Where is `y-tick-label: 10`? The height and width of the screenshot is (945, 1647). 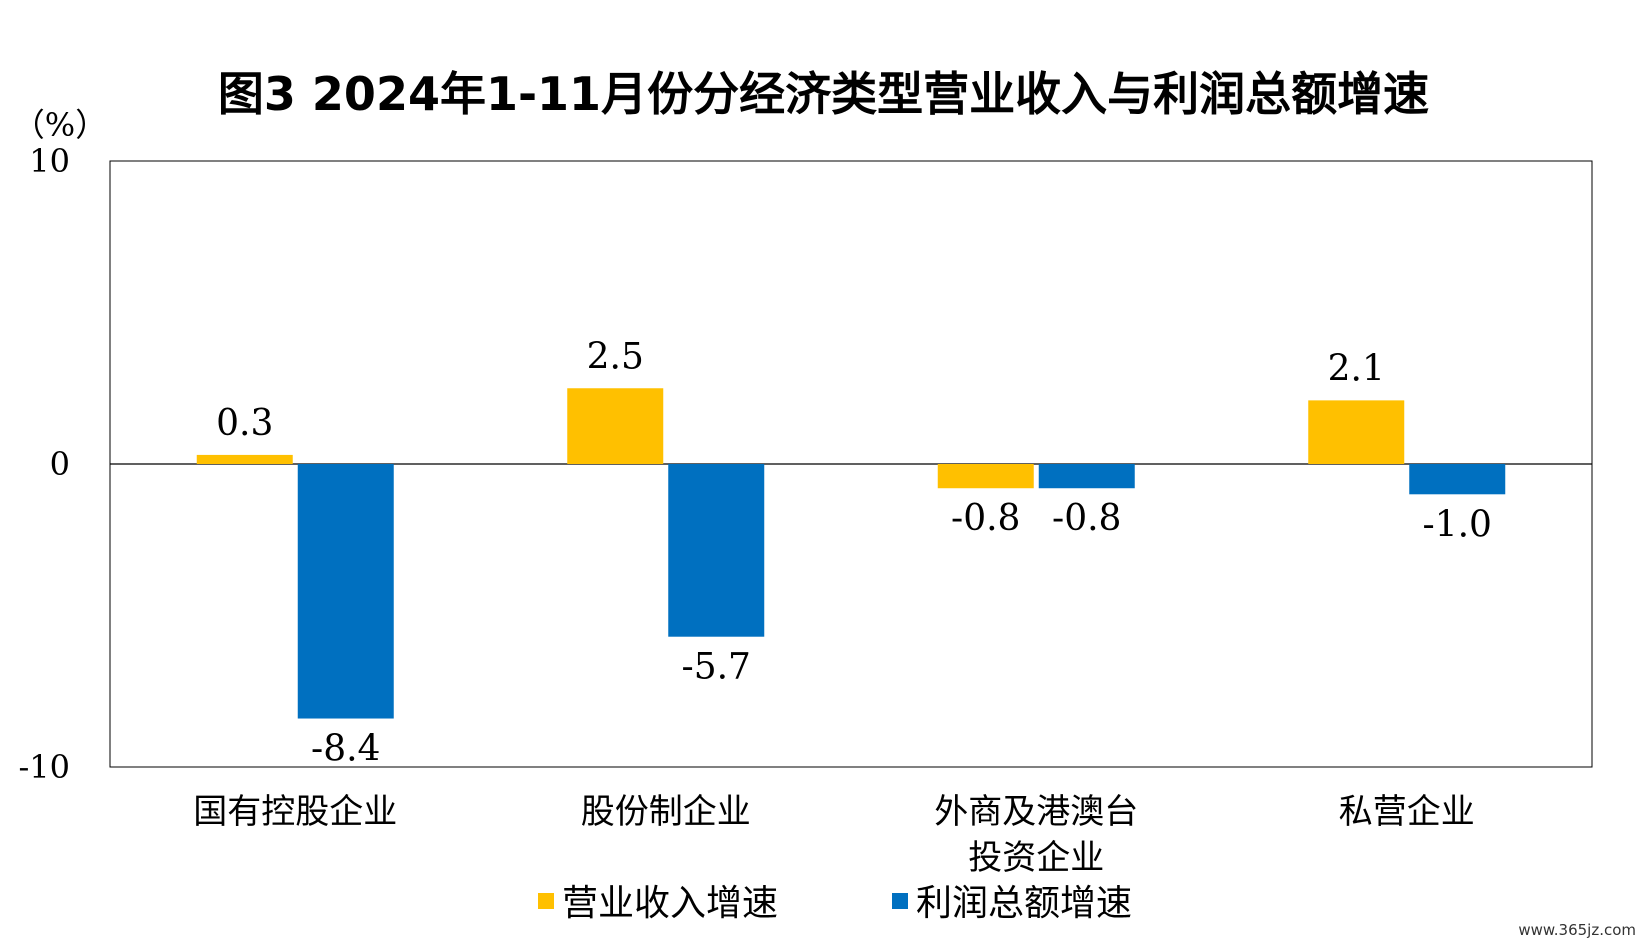 y-tick-label: 10 is located at coordinates (49, 161).